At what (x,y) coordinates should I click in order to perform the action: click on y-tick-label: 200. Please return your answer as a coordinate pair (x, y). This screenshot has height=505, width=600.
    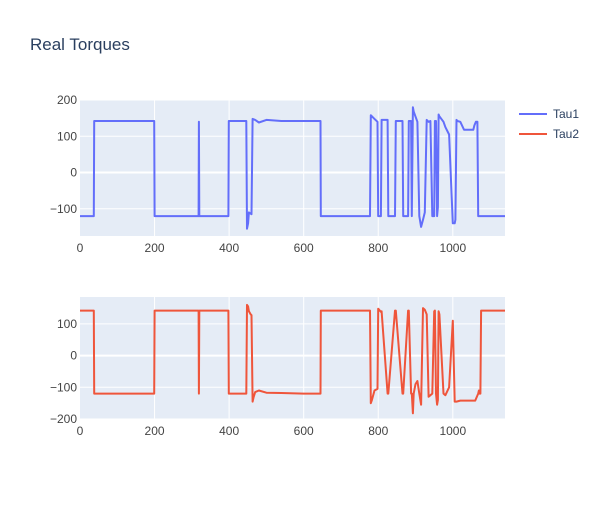
    Looking at the image, I should click on (67, 100).